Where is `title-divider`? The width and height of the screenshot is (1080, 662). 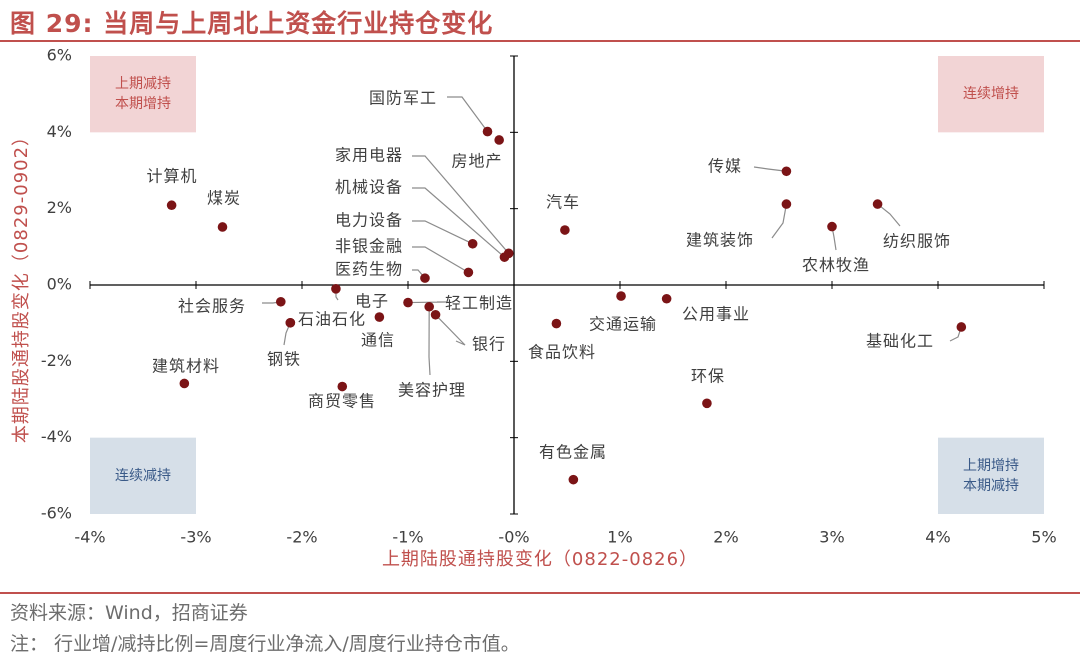 title-divider is located at coordinates (540, 41).